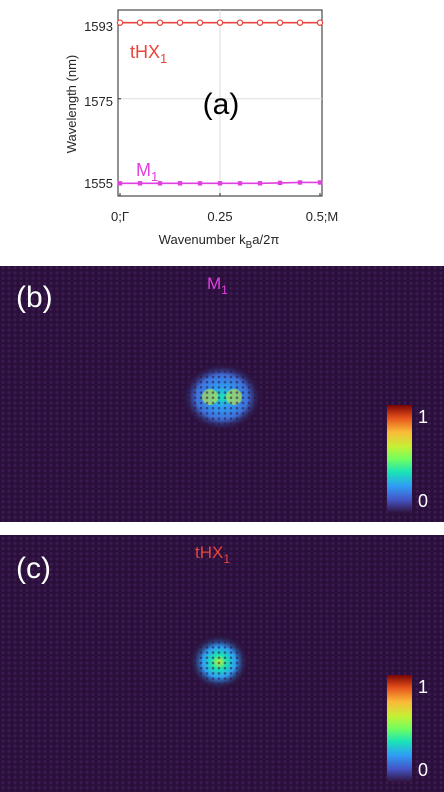 This screenshot has height=792, width=444. I want to click on annotation-thx1: tHX1, so click(148, 54).